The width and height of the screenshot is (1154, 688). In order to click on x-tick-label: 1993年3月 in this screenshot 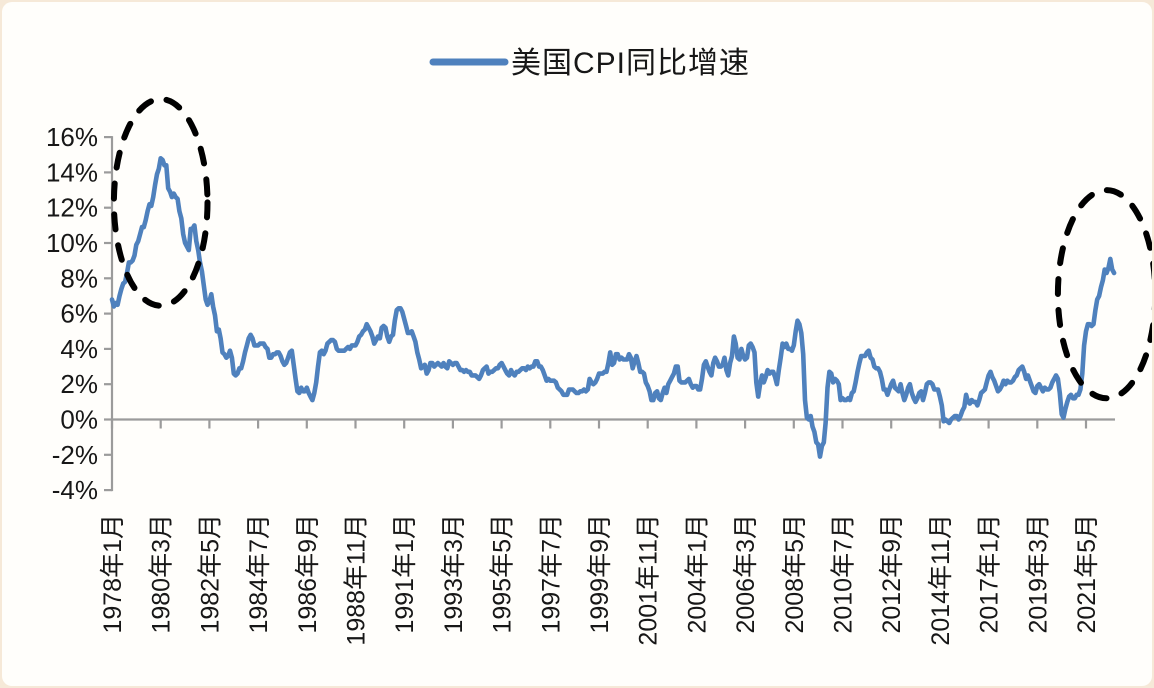, I will do `click(454, 574)`.